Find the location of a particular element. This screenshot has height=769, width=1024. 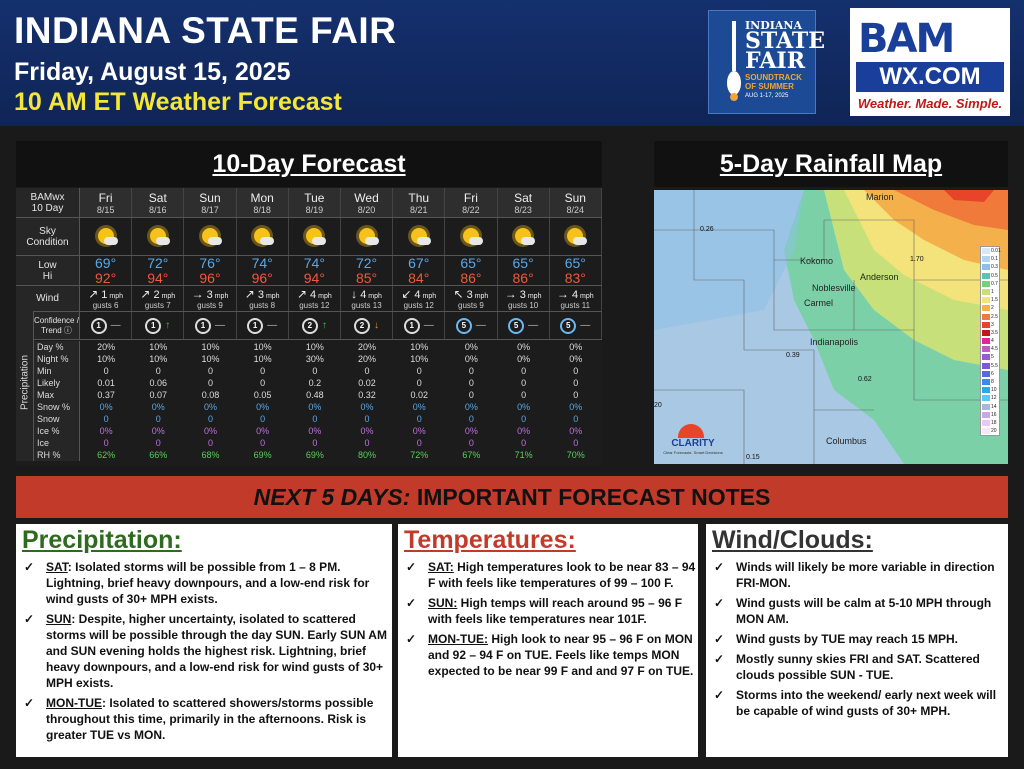

forecast-cell: Sun 8/24 is located at coordinates (575, 202).